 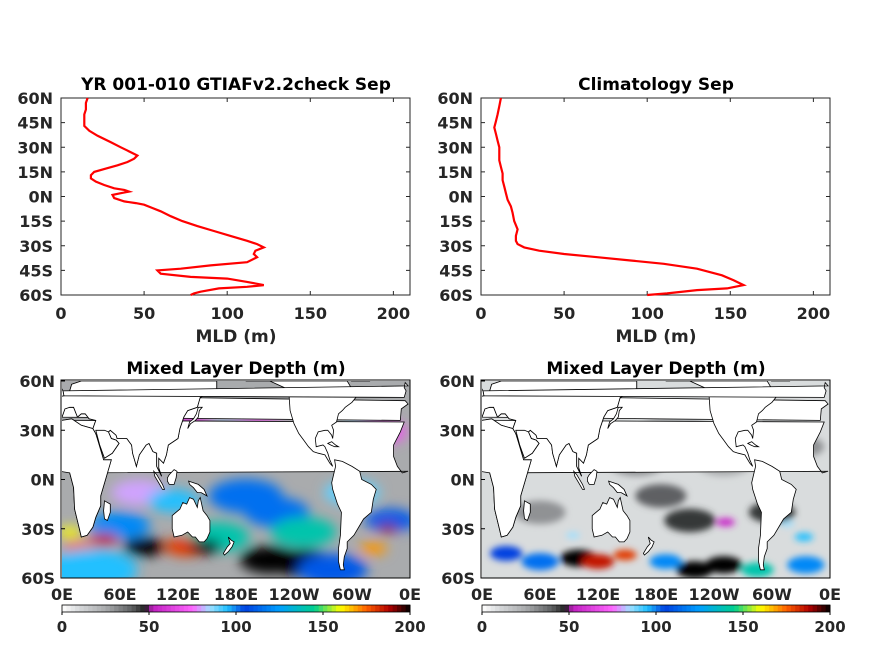 I want to click on map-x-tick-label: 0E, so click(x=62, y=594).